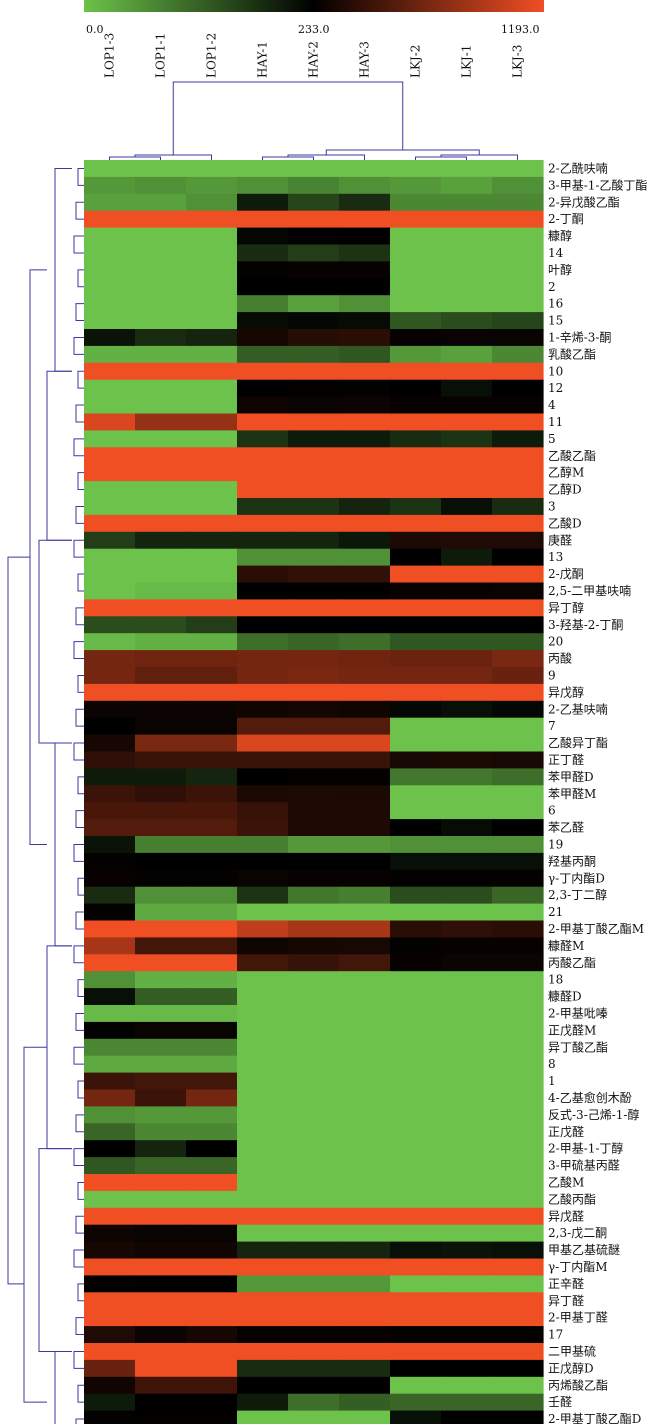 This screenshot has width=661, height=1424. I want to click on row-label: 正丁醛, so click(566, 759).